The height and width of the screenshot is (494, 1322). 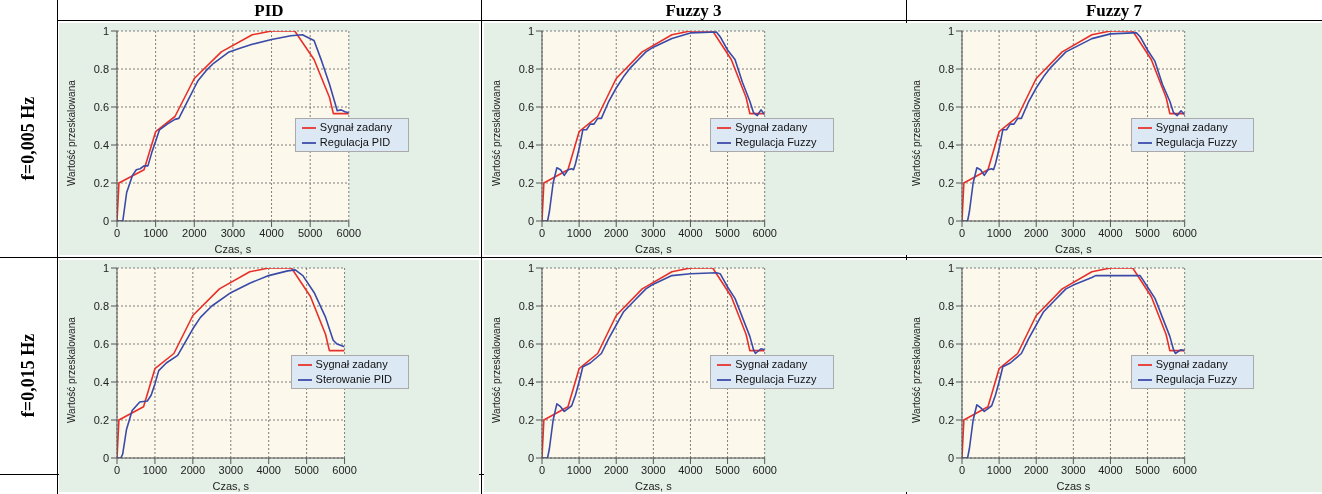 What do you see at coordinates (355, 142) in the screenshot?
I see `legend-label: Regulacja PID` at bounding box center [355, 142].